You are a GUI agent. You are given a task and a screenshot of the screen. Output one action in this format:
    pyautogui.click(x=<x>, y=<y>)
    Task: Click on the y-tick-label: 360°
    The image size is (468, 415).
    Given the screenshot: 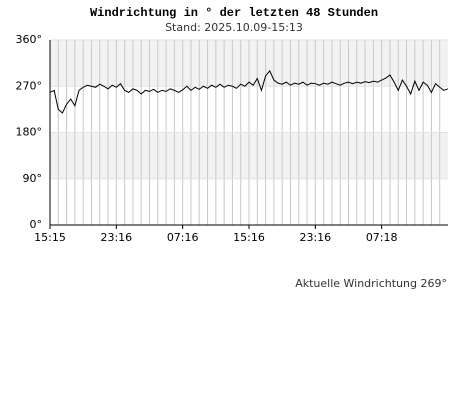 What is the action you would take?
    pyautogui.click(x=29, y=39)
    